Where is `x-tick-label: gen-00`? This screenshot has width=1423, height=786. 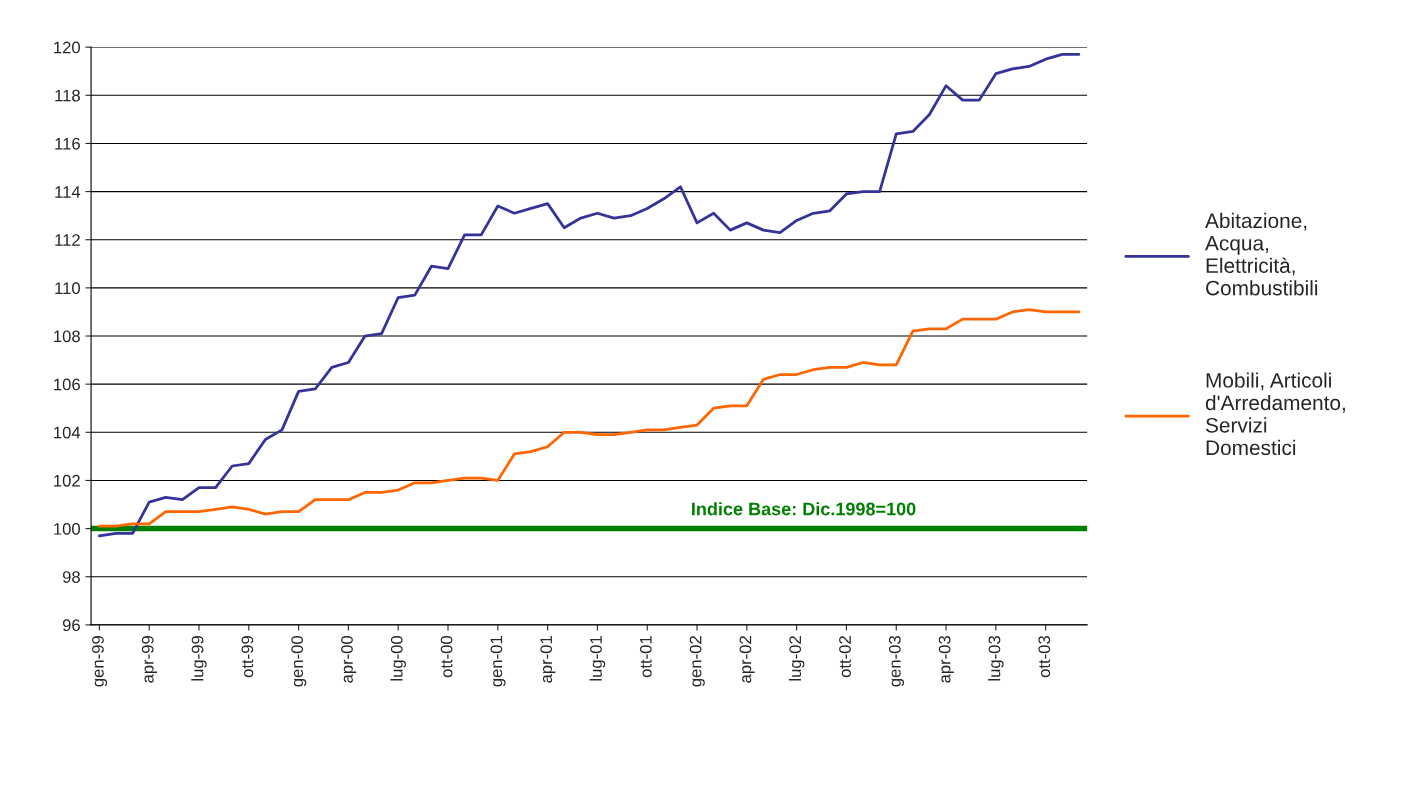 x-tick-label: gen-00 is located at coordinates (299, 661).